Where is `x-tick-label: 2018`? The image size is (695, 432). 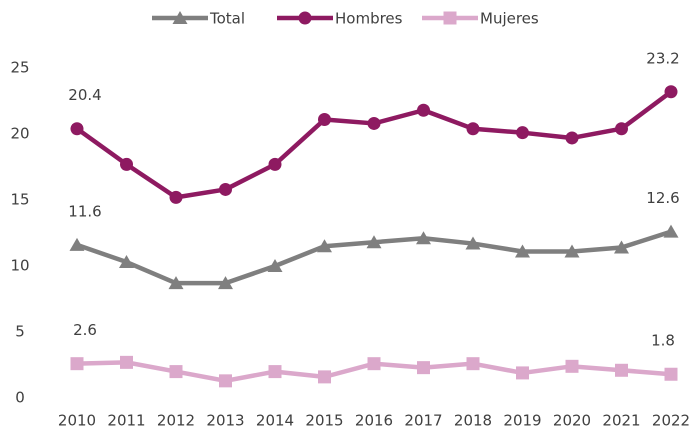
x-tick-label: 2018 is located at coordinates (473, 421).